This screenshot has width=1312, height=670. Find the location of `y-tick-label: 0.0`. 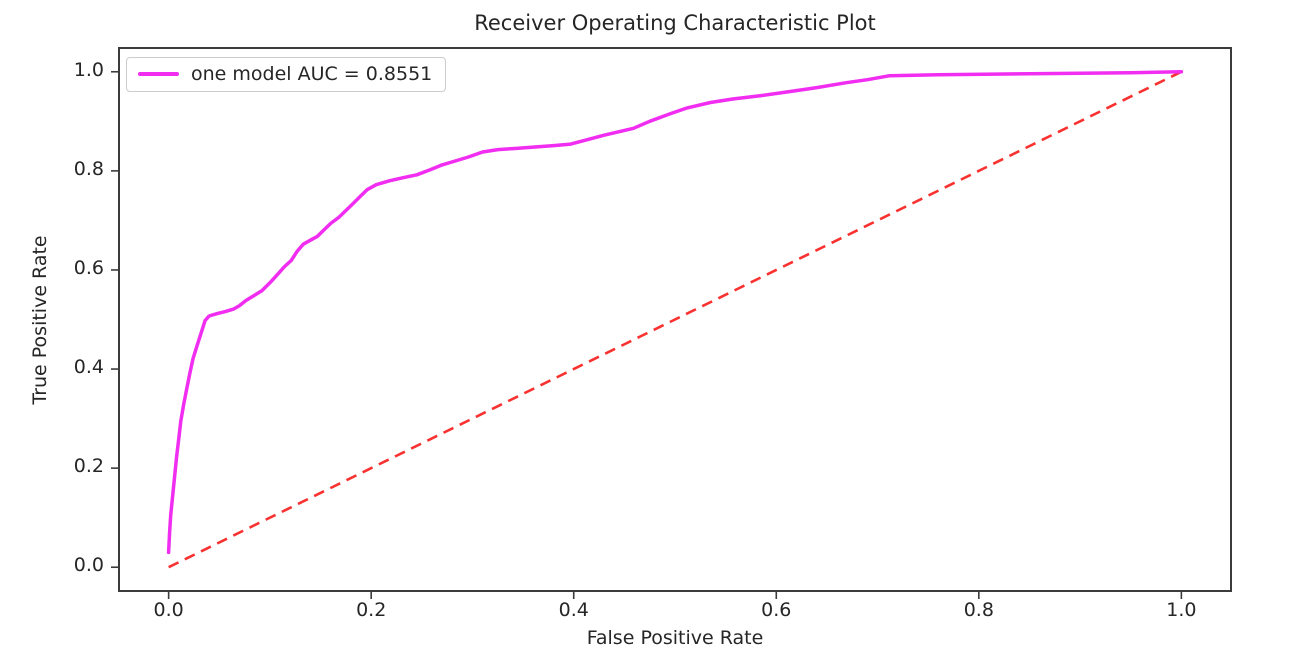

y-tick-label: 0.0 is located at coordinates (88, 565).